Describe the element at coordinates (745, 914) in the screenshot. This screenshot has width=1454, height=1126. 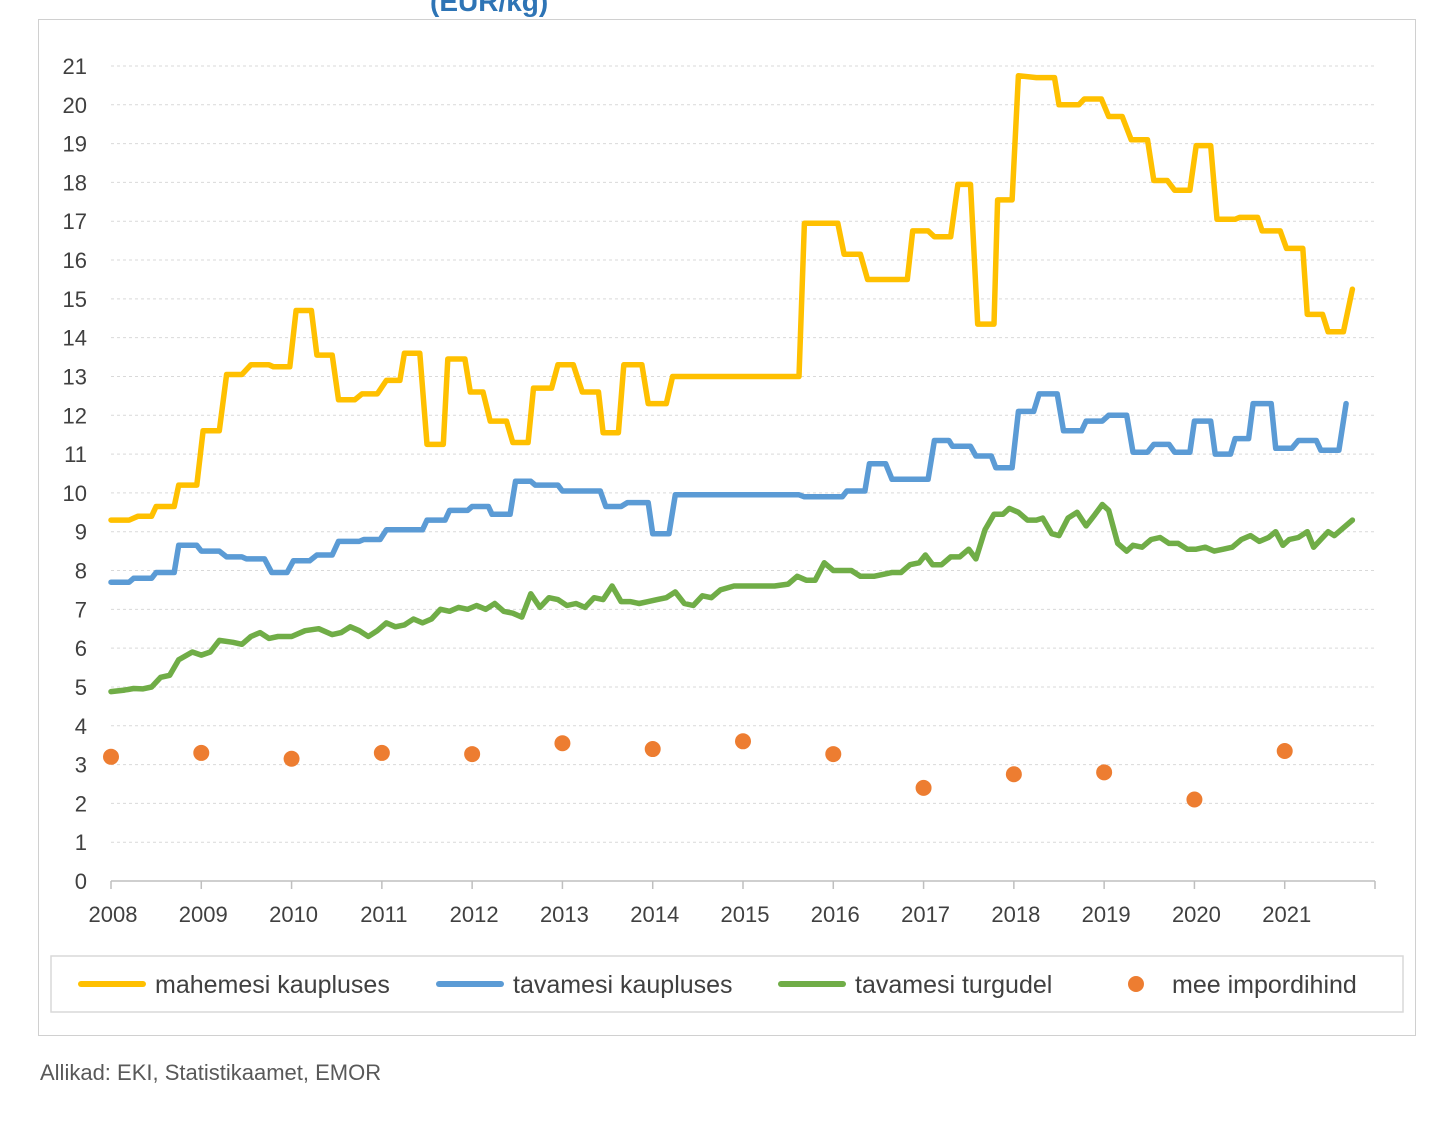
I see `x-tick-label: 2015` at that location.